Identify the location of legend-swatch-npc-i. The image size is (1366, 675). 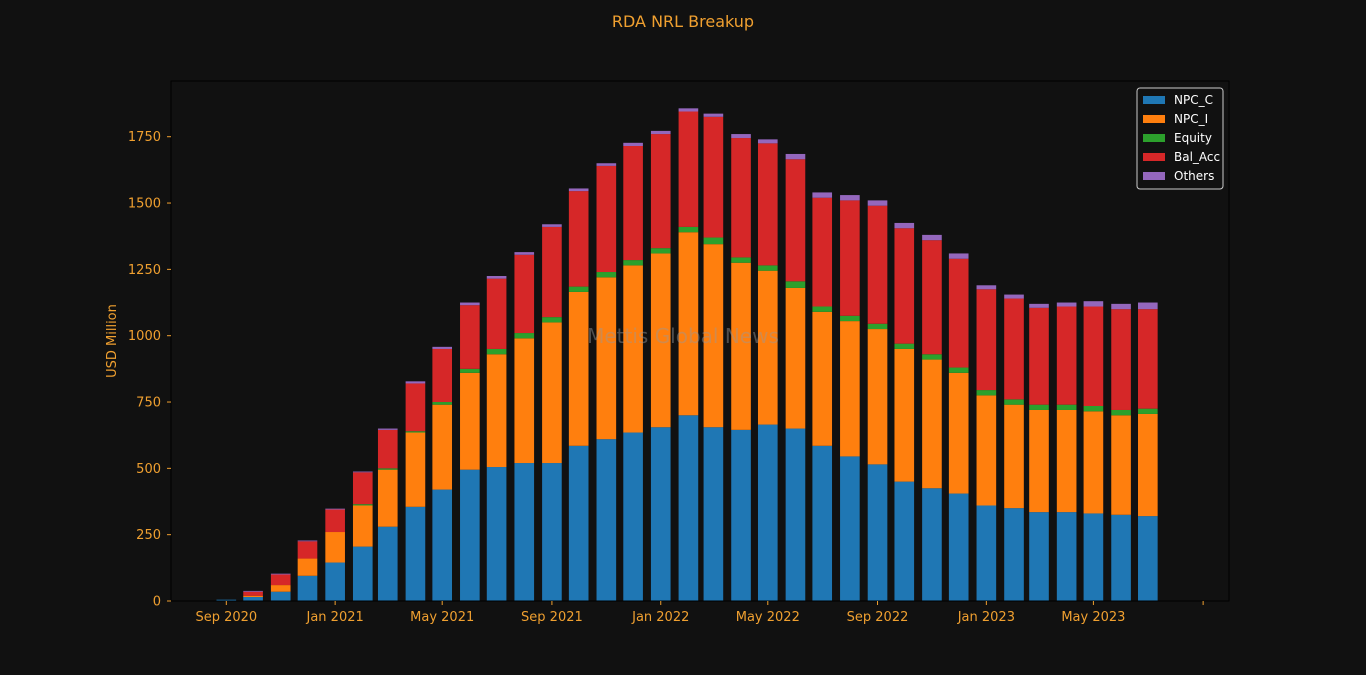
(1154, 119).